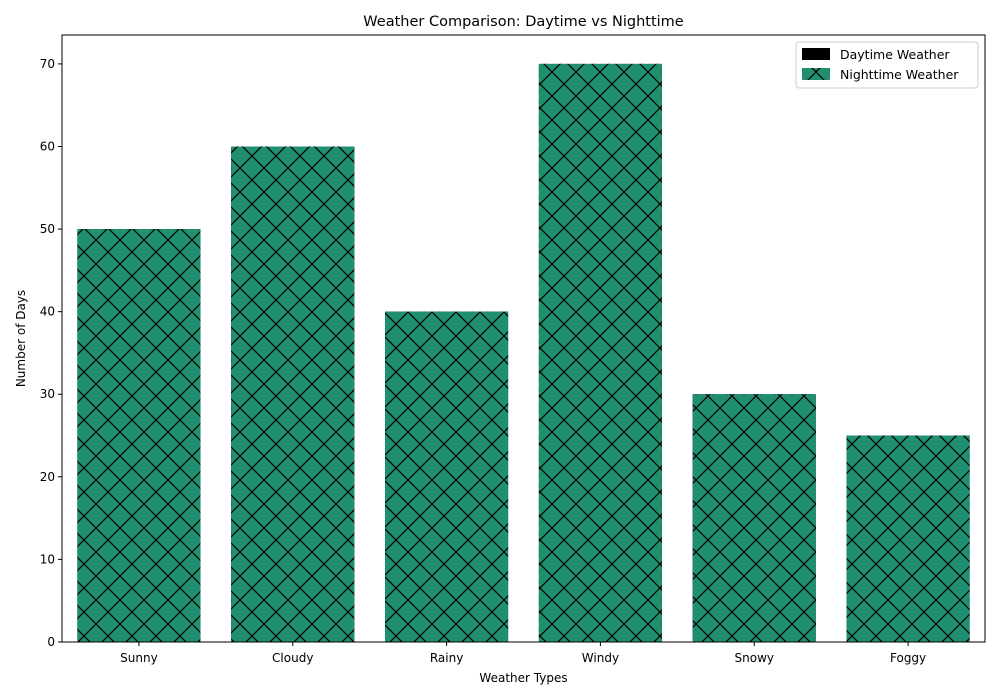 Image resolution: width=1000 pixels, height=700 pixels. I want to click on bar-hatch-nighttime-rainy, so click(447, 476).